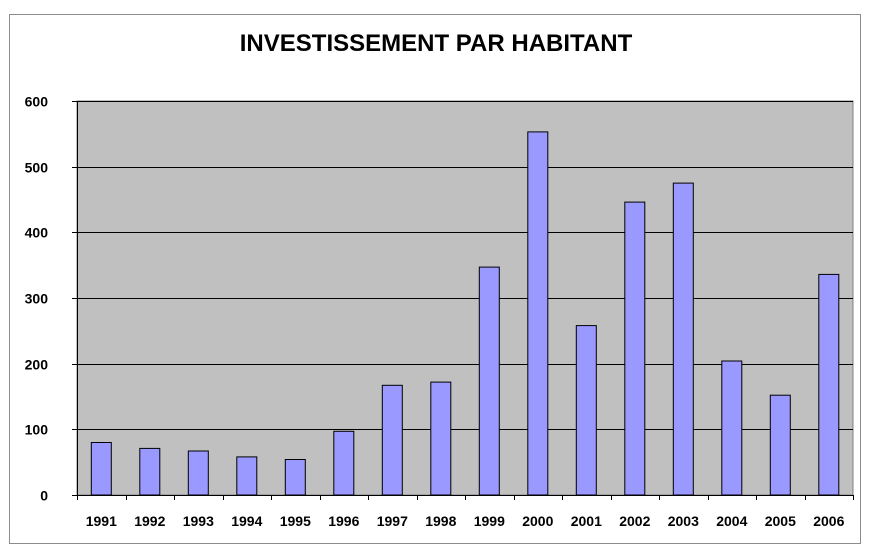 Image resolution: width=872 pixels, height=557 pixels. I want to click on bar-1992, so click(150, 471).